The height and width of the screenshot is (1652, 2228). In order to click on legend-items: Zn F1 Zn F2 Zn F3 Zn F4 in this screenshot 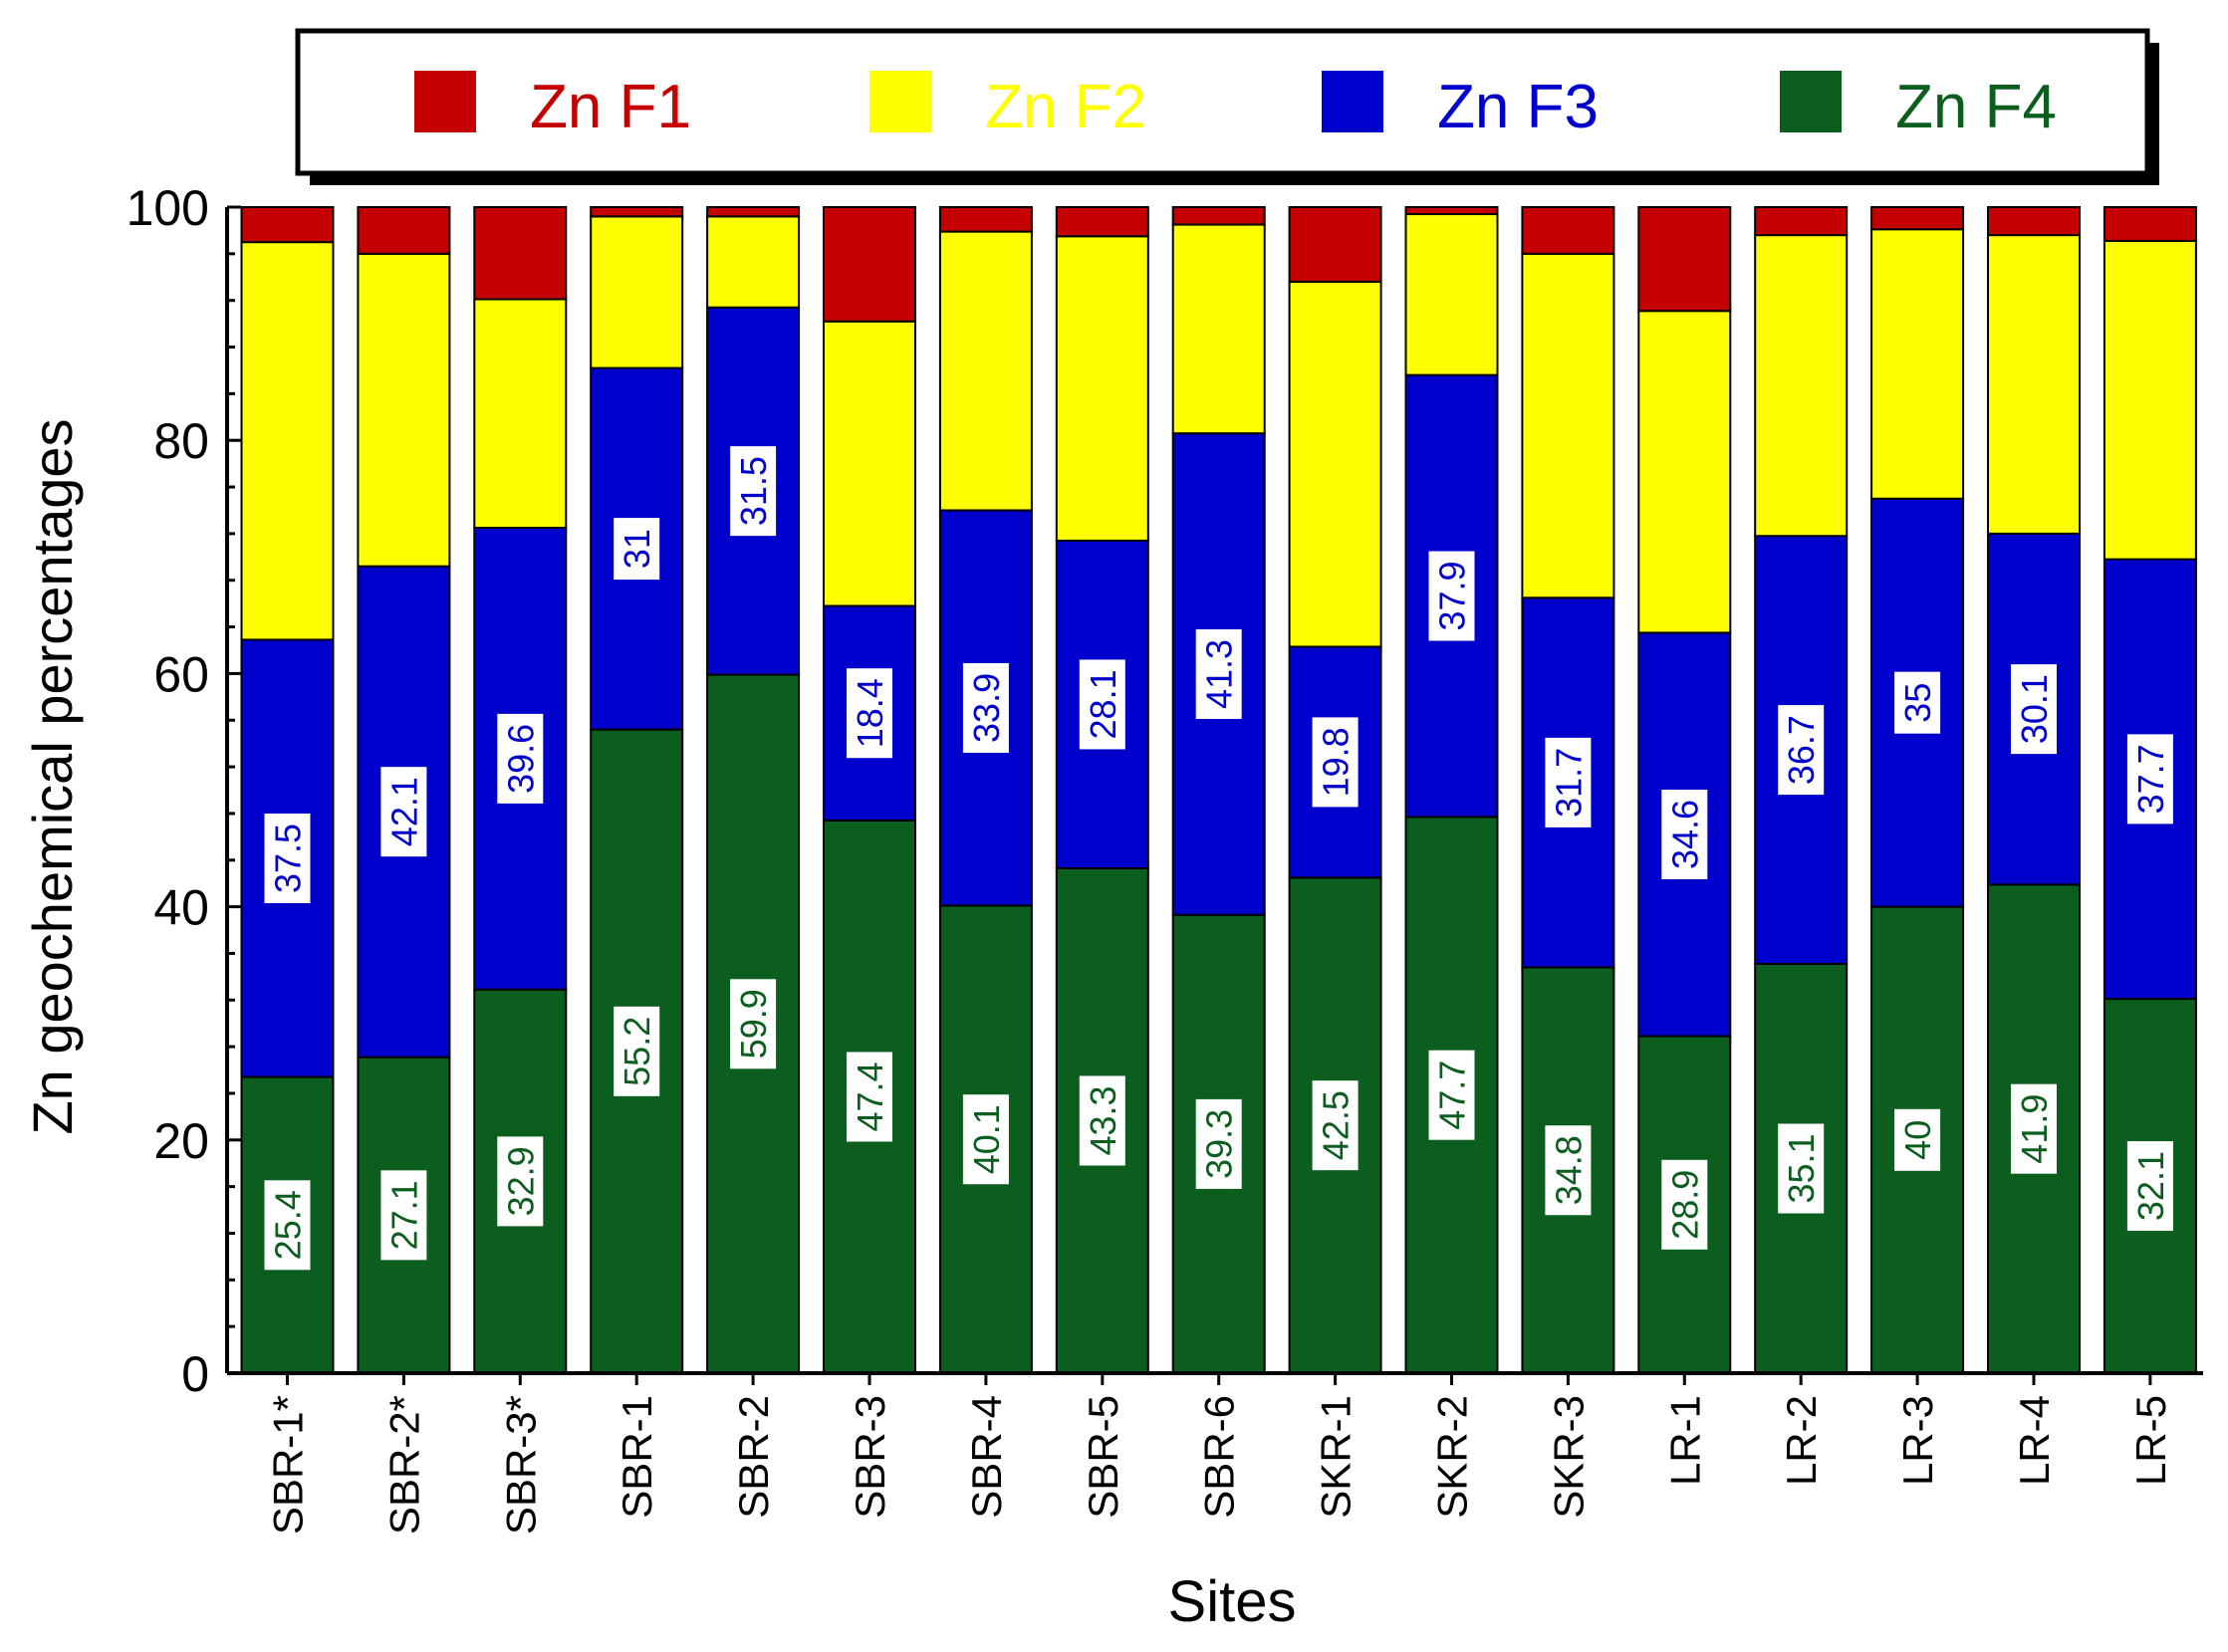, I will do `click(1235, 106)`.